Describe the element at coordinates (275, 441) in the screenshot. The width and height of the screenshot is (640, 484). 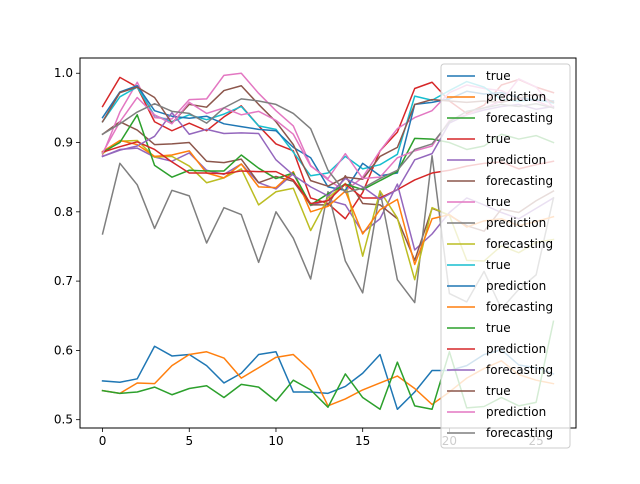
I see `x-tick-label: 10` at that location.